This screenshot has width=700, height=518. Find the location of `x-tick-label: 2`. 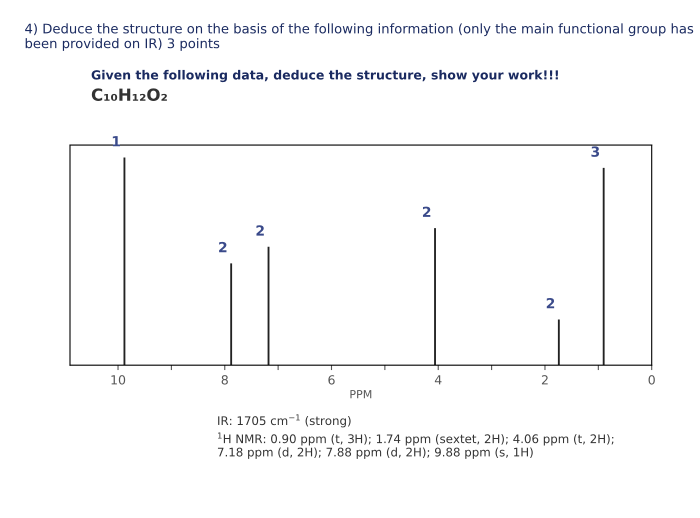

x-tick-label: 2 is located at coordinates (545, 379).